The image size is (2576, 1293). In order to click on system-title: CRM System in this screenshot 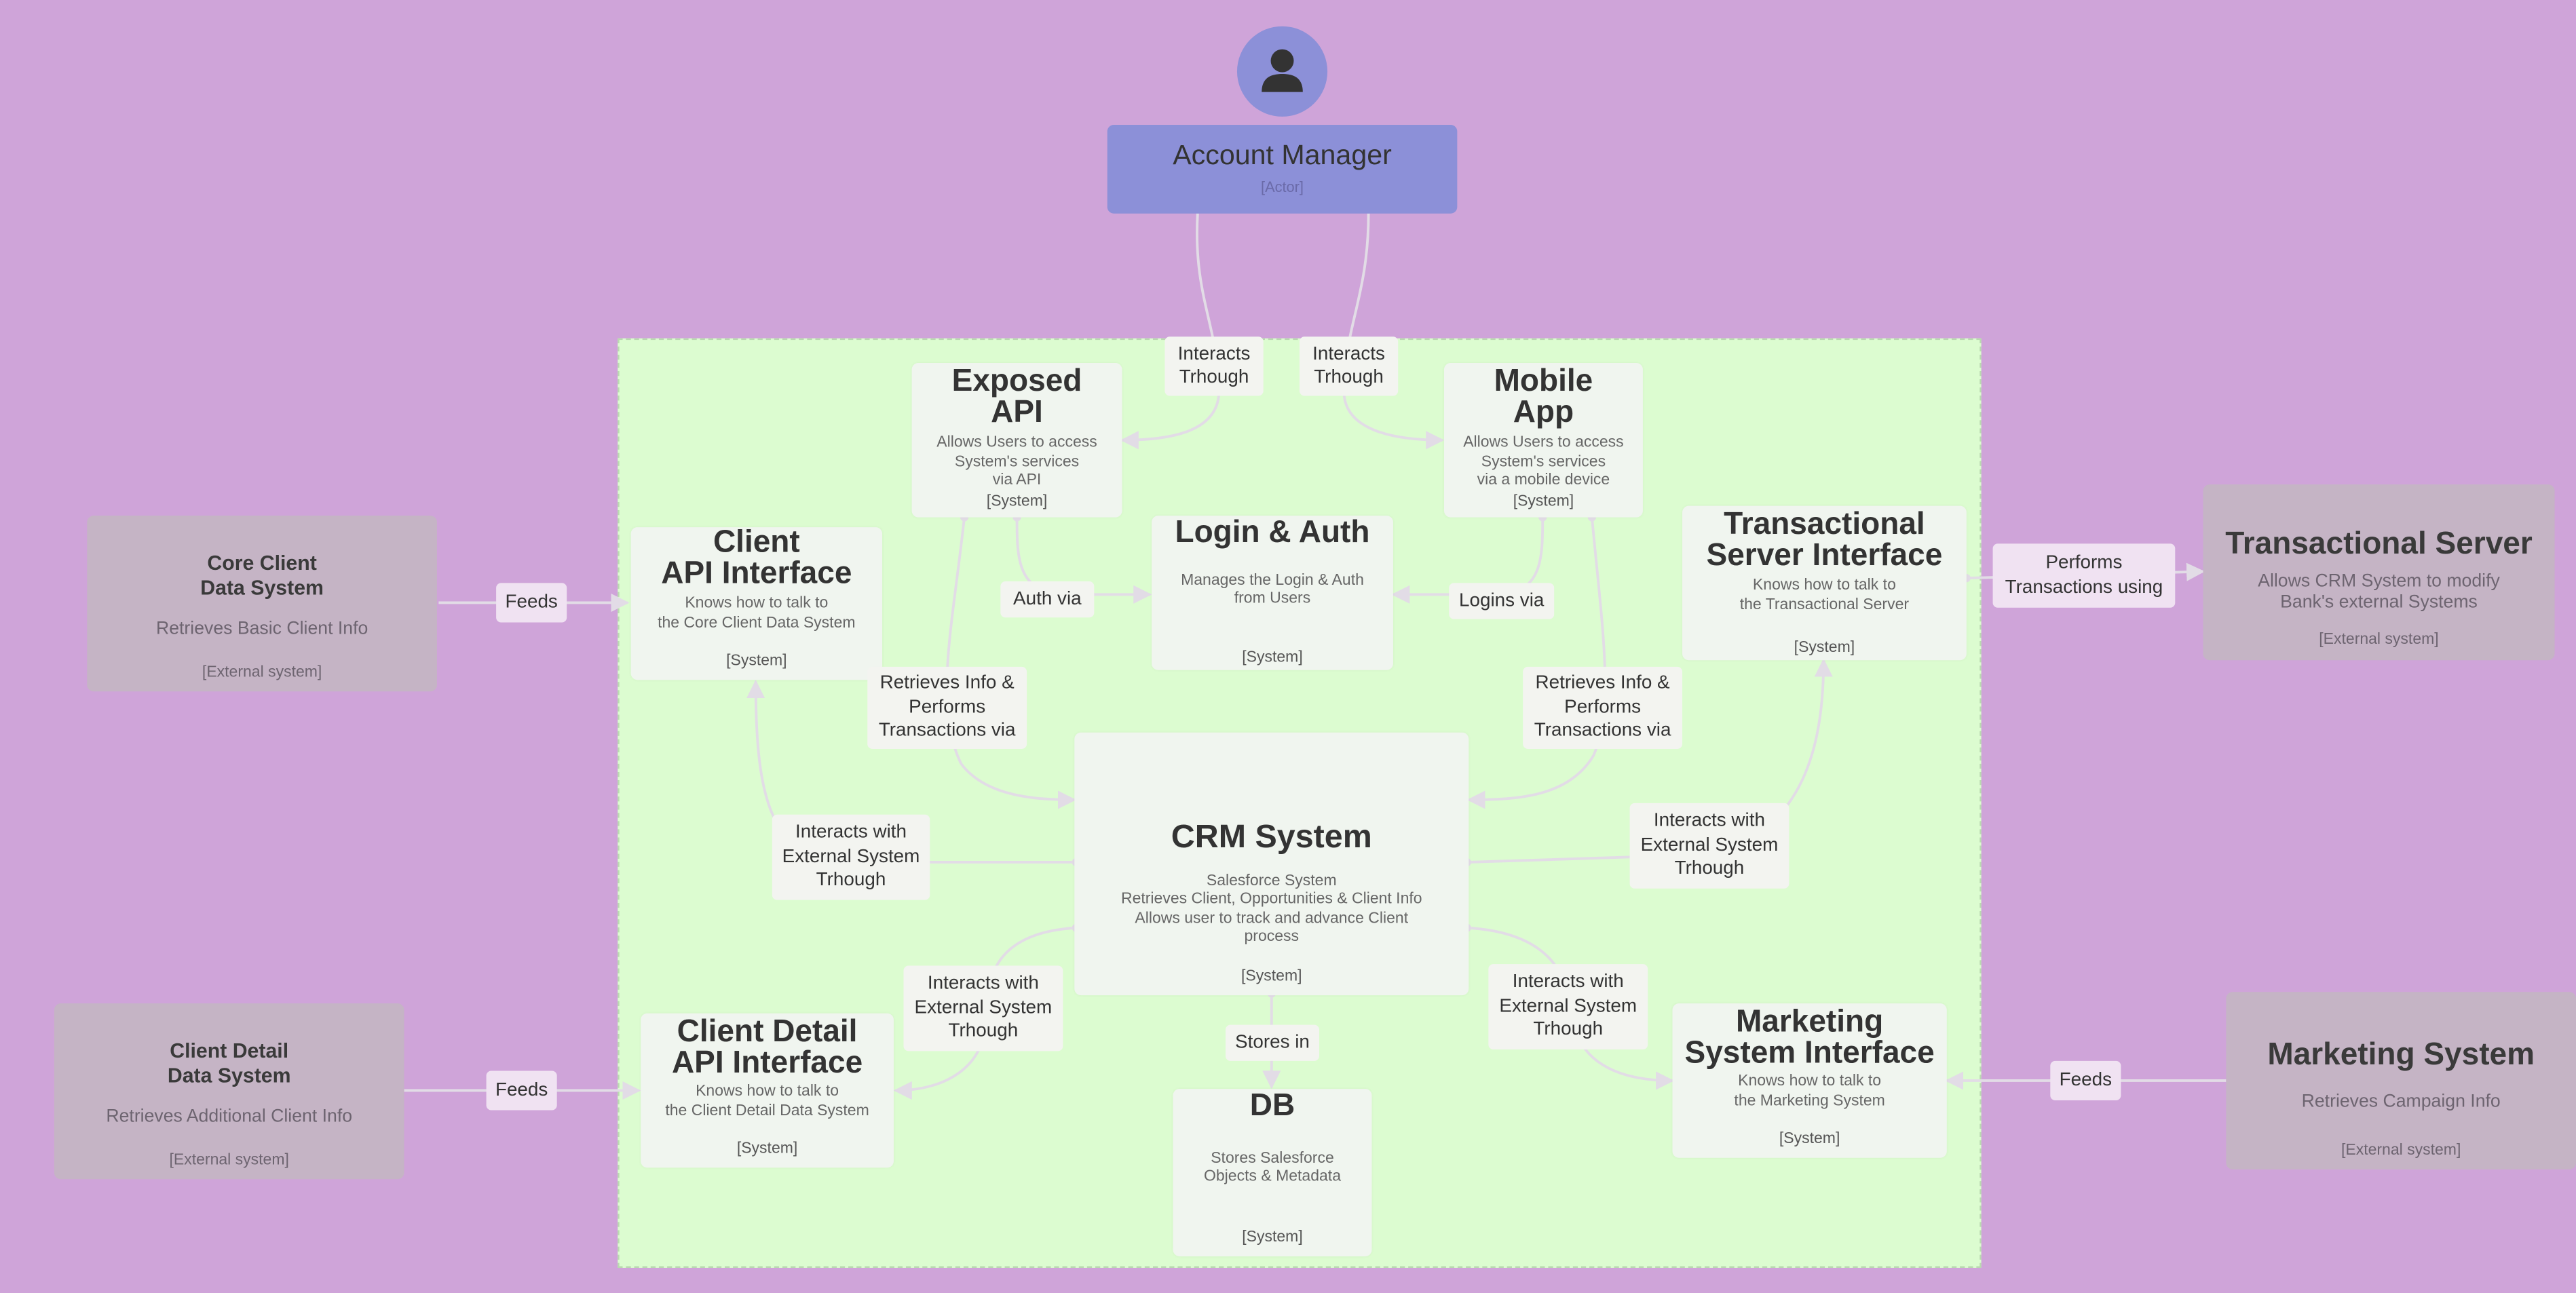, I will do `click(1271, 837)`.